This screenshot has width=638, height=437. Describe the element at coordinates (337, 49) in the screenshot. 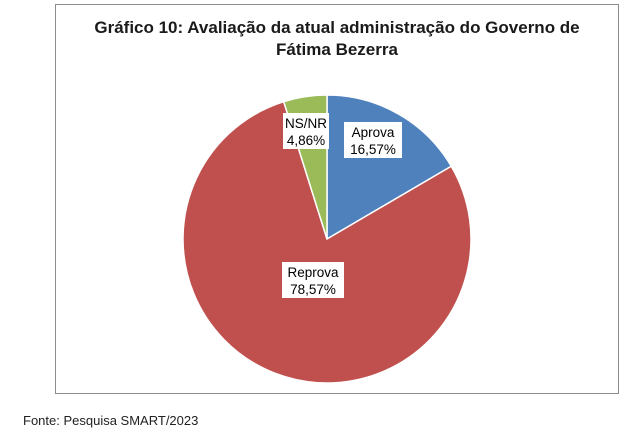

I see `chart-title-line-2: Fátima Bezerra` at that location.